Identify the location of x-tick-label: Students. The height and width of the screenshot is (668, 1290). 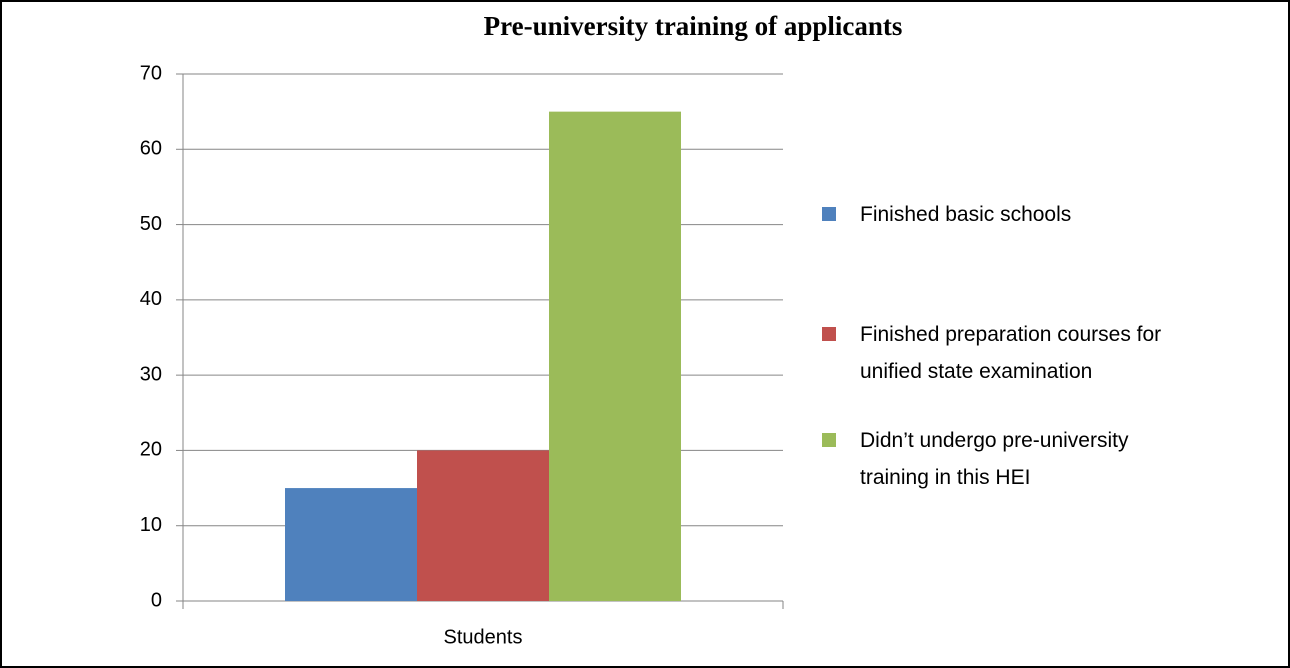
(483, 637).